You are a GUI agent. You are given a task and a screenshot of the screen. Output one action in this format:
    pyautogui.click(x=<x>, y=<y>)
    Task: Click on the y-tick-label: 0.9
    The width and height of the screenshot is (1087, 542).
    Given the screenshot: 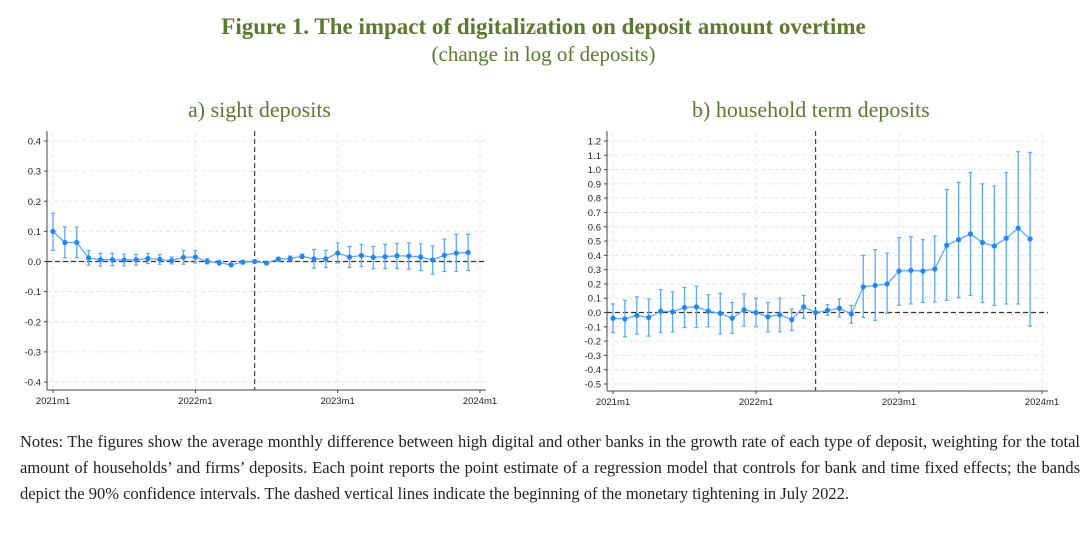 What is the action you would take?
    pyautogui.click(x=594, y=184)
    